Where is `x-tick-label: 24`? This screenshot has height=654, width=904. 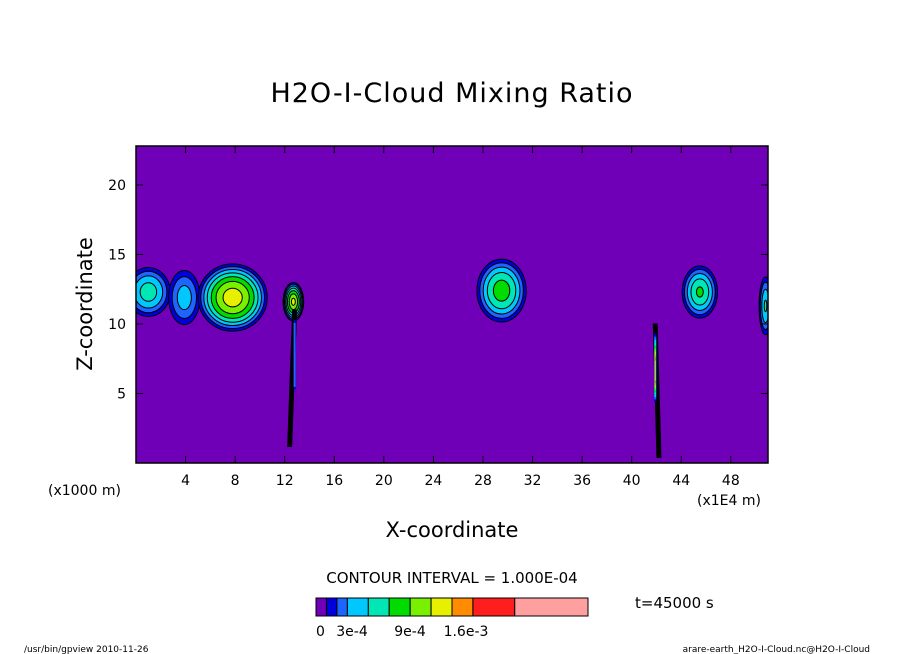
x-tick-label: 24 is located at coordinates (433, 481).